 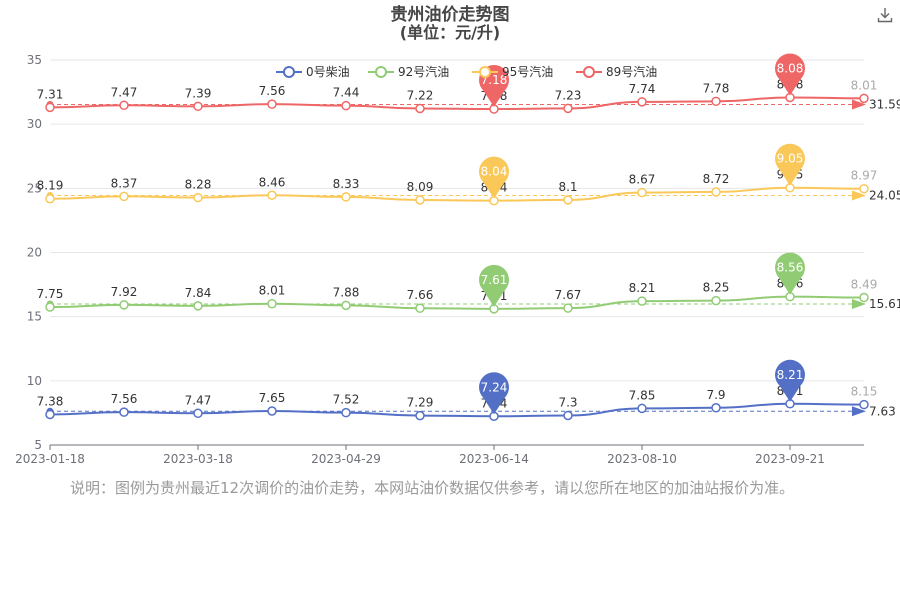 What do you see at coordinates (864, 85) in the screenshot?
I see `data-label: 8.01` at bounding box center [864, 85].